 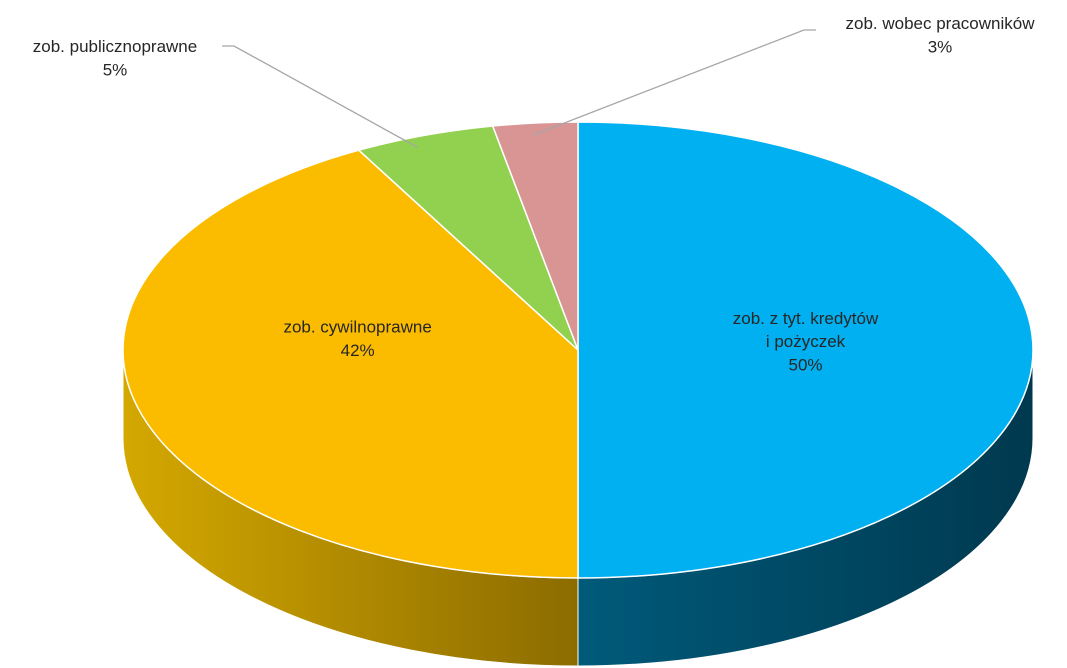 What do you see at coordinates (806, 330) in the screenshot?
I see `slice-label: zob. z tyt. kredytów i pożyczek` at bounding box center [806, 330].